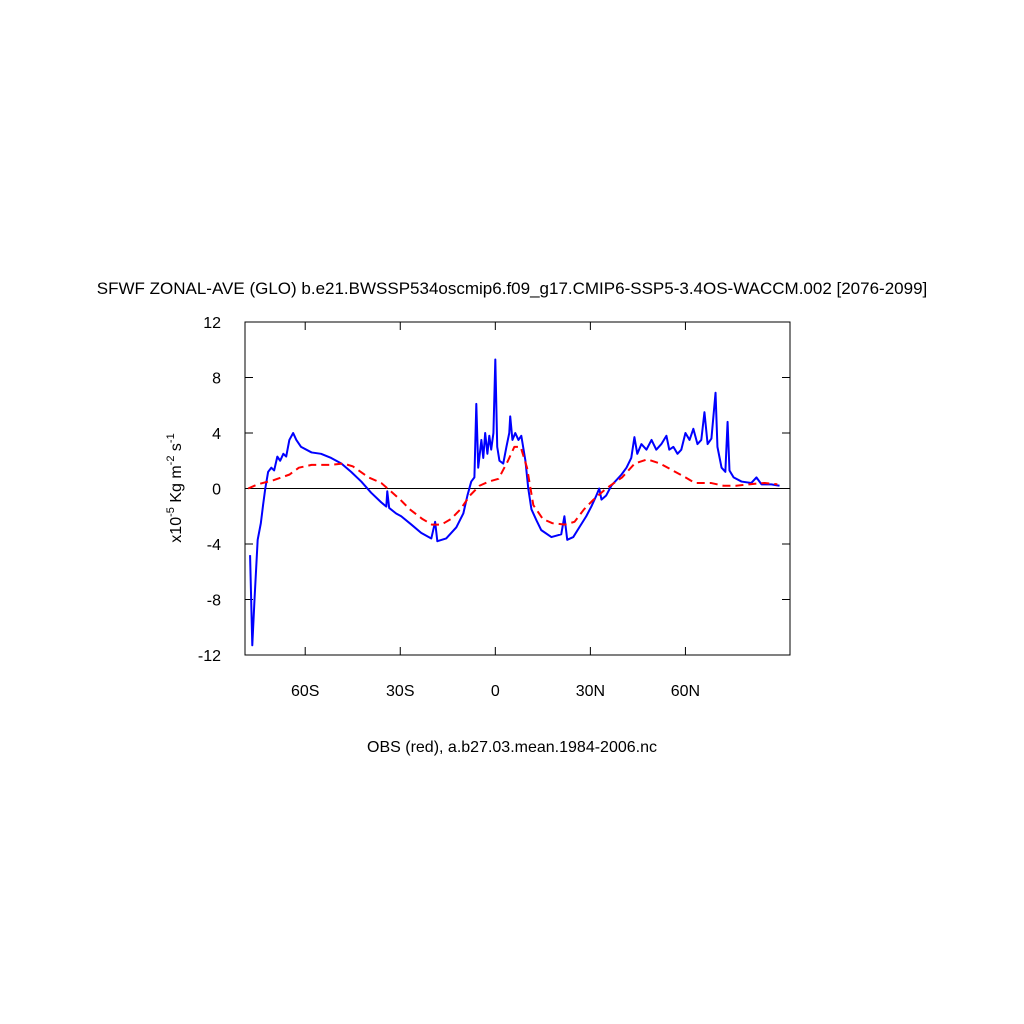 The width and height of the screenshot is (1024, 1024). Describe the element at coordinates (176, 449) in the screenshot. I see `y-label-text: s` at that location.